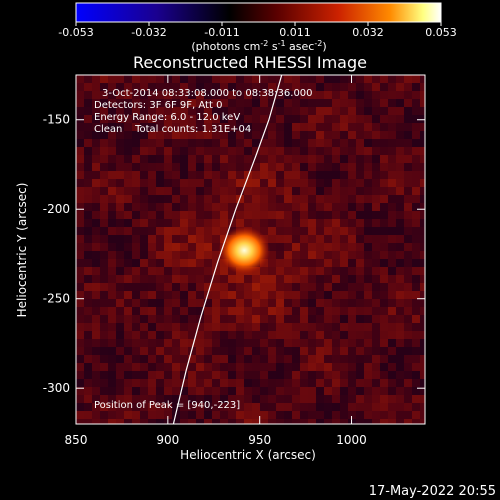 This screenshot has height=500, width=500. I want to click on energy-range-label: Energy Range: 6.0 - 12.0 keV, so click(167, 117).